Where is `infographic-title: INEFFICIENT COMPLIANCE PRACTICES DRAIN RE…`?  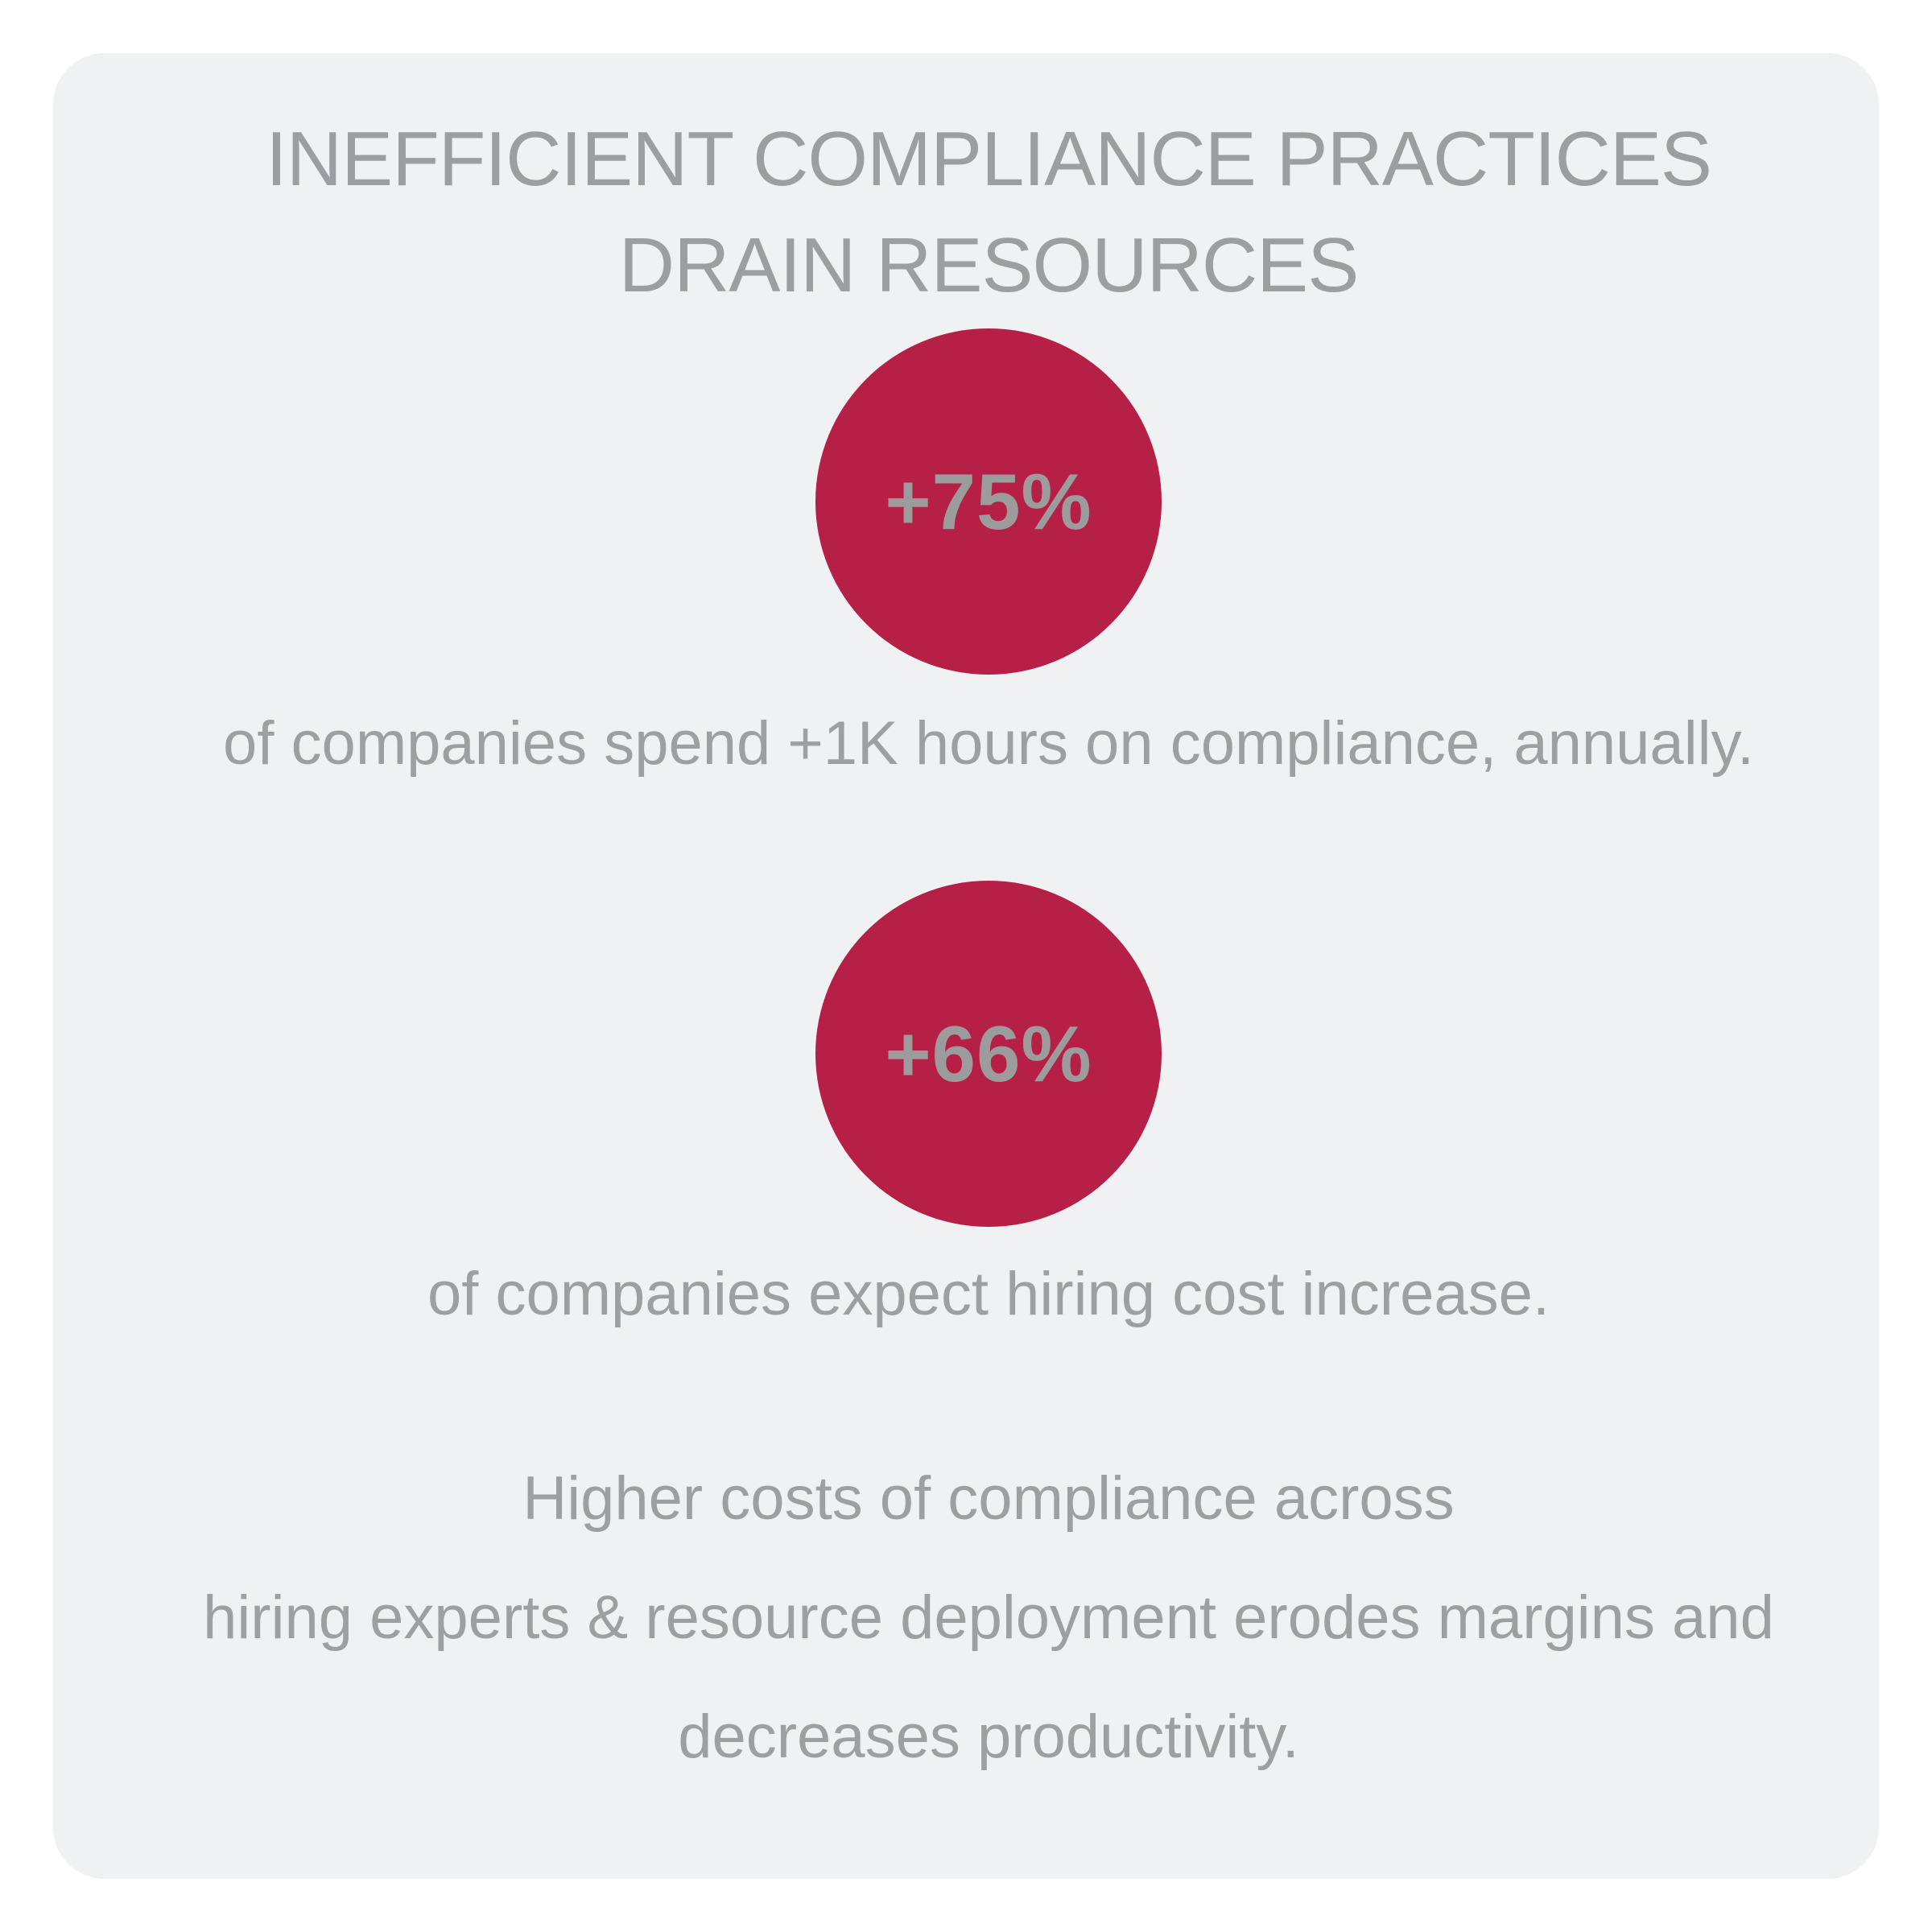
infographic-title: INEFFICIENT COMPLIANCE PRACTICES DRAIN RE… is located at coordinates (988, 212).